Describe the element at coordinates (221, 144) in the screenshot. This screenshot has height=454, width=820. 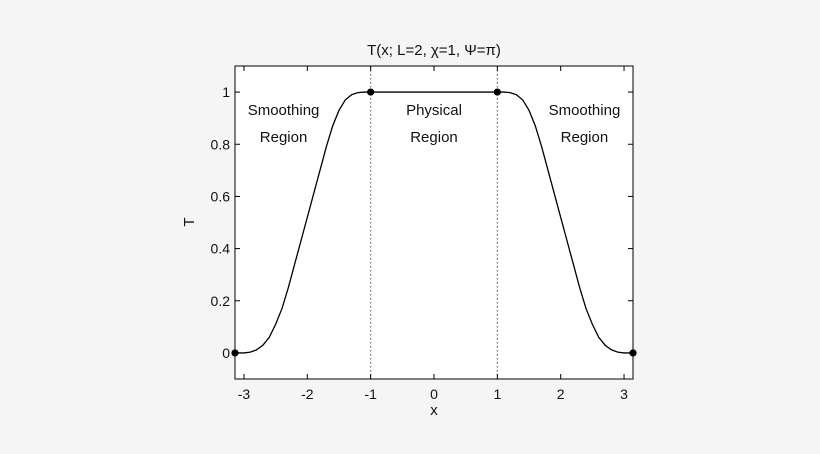
I see `y-tick-label: 0.8` at that location.